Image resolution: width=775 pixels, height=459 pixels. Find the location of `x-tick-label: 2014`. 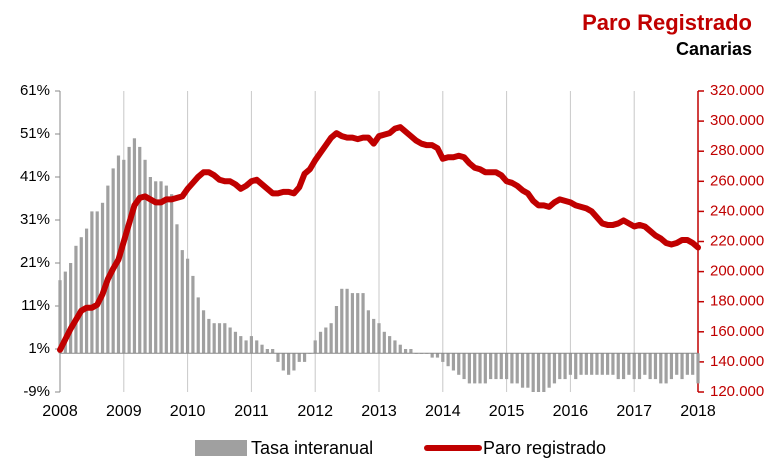

x-tick-label: 2014 is located at coordinates (443, 411).